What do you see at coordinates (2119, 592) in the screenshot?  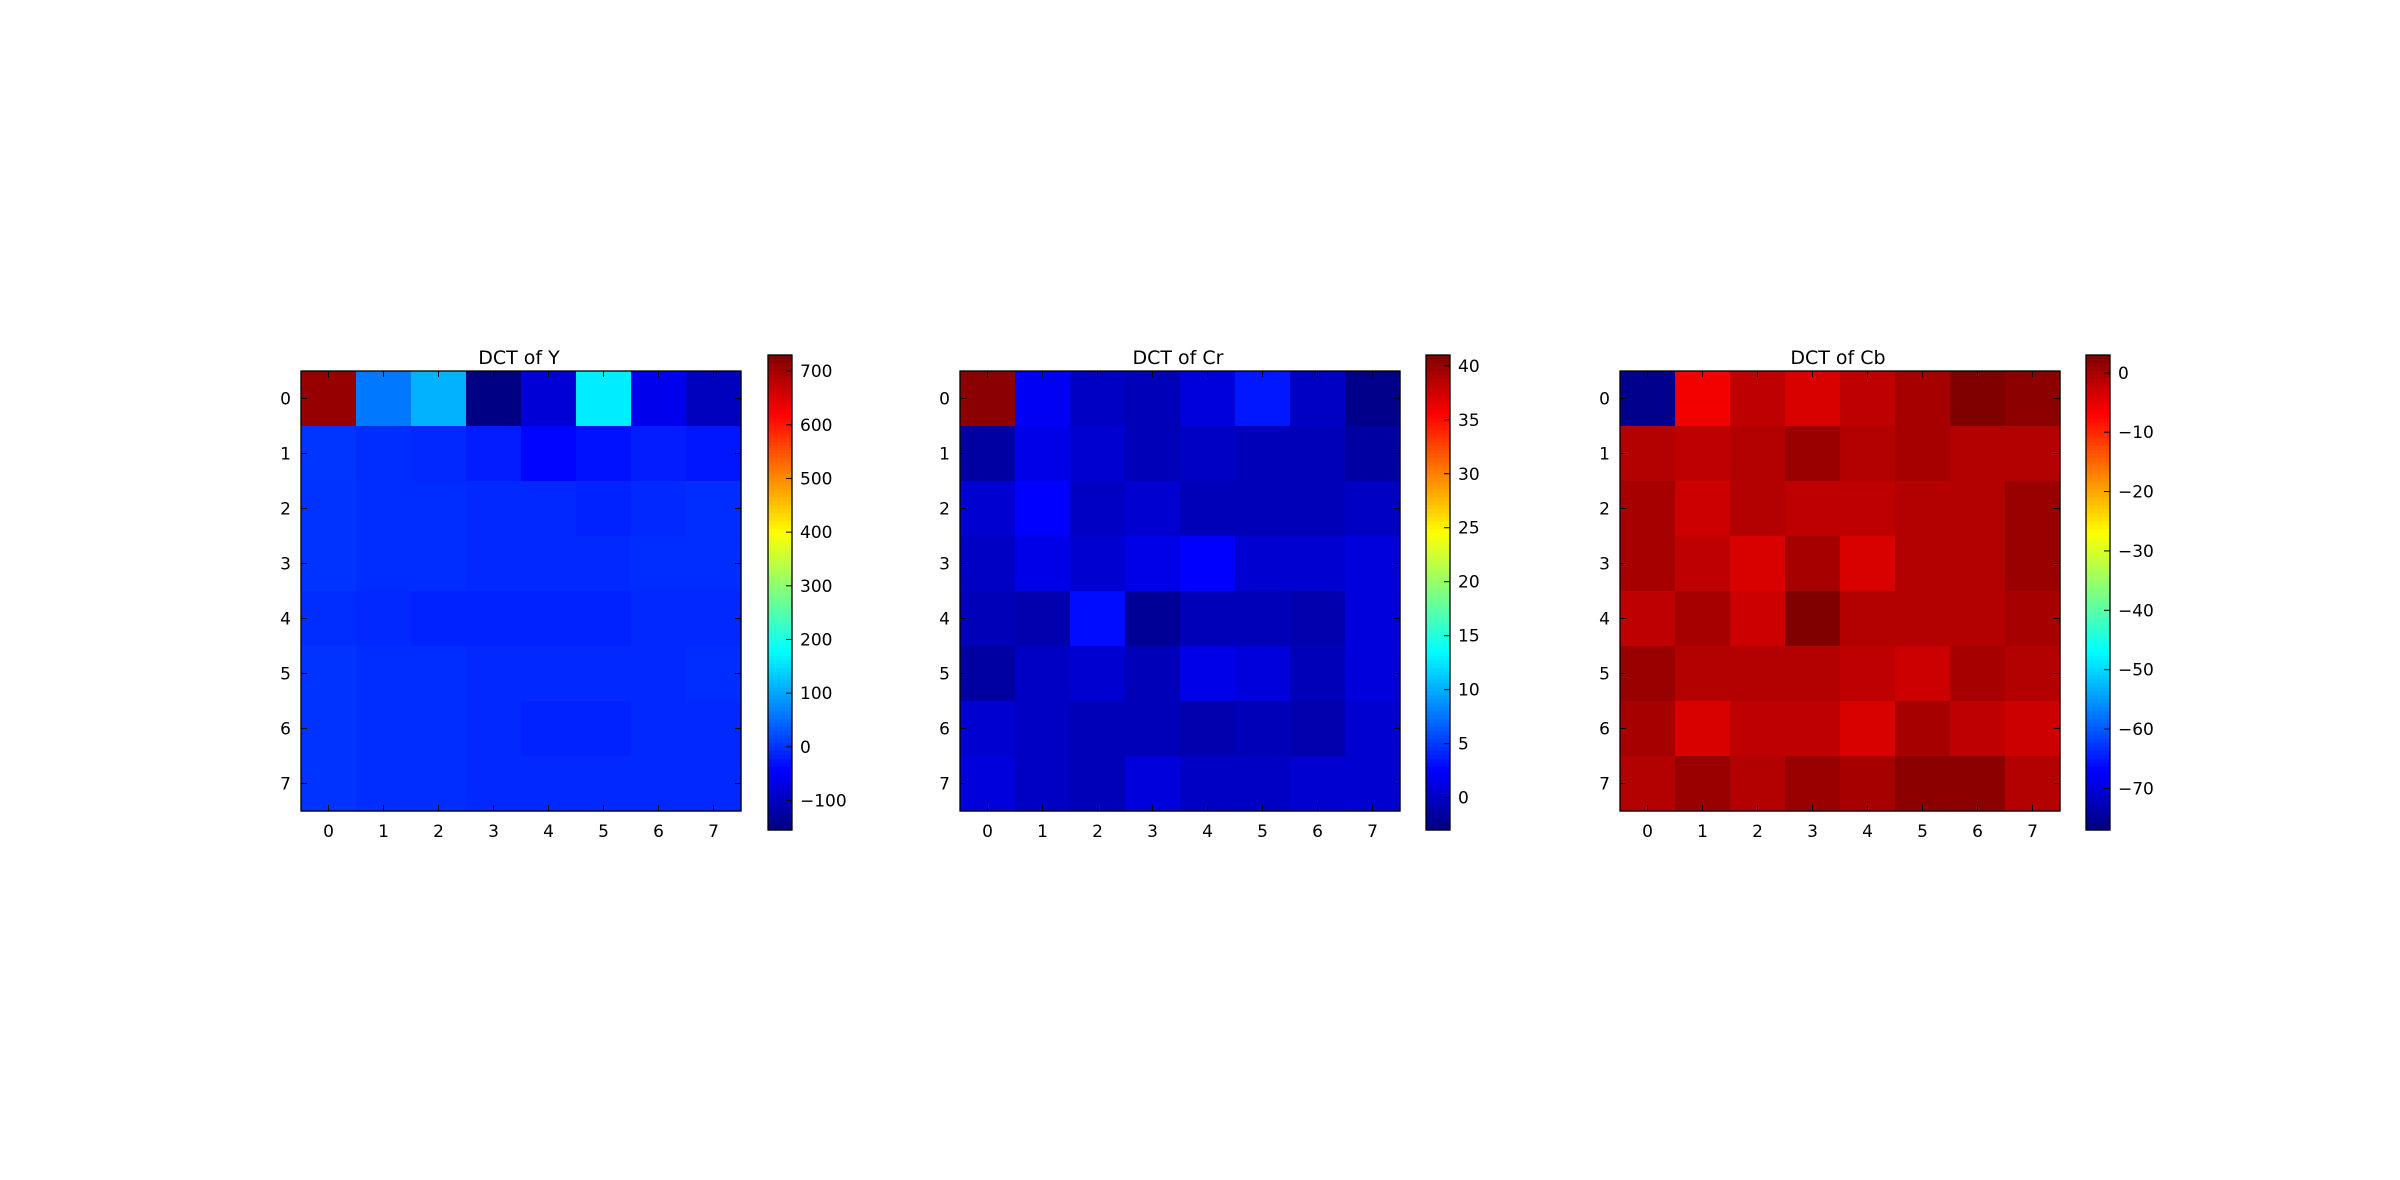 I see `colorbar: −70 −60 −50 −40 −30 −20 −10 0` at bounding box center [2119, 592].